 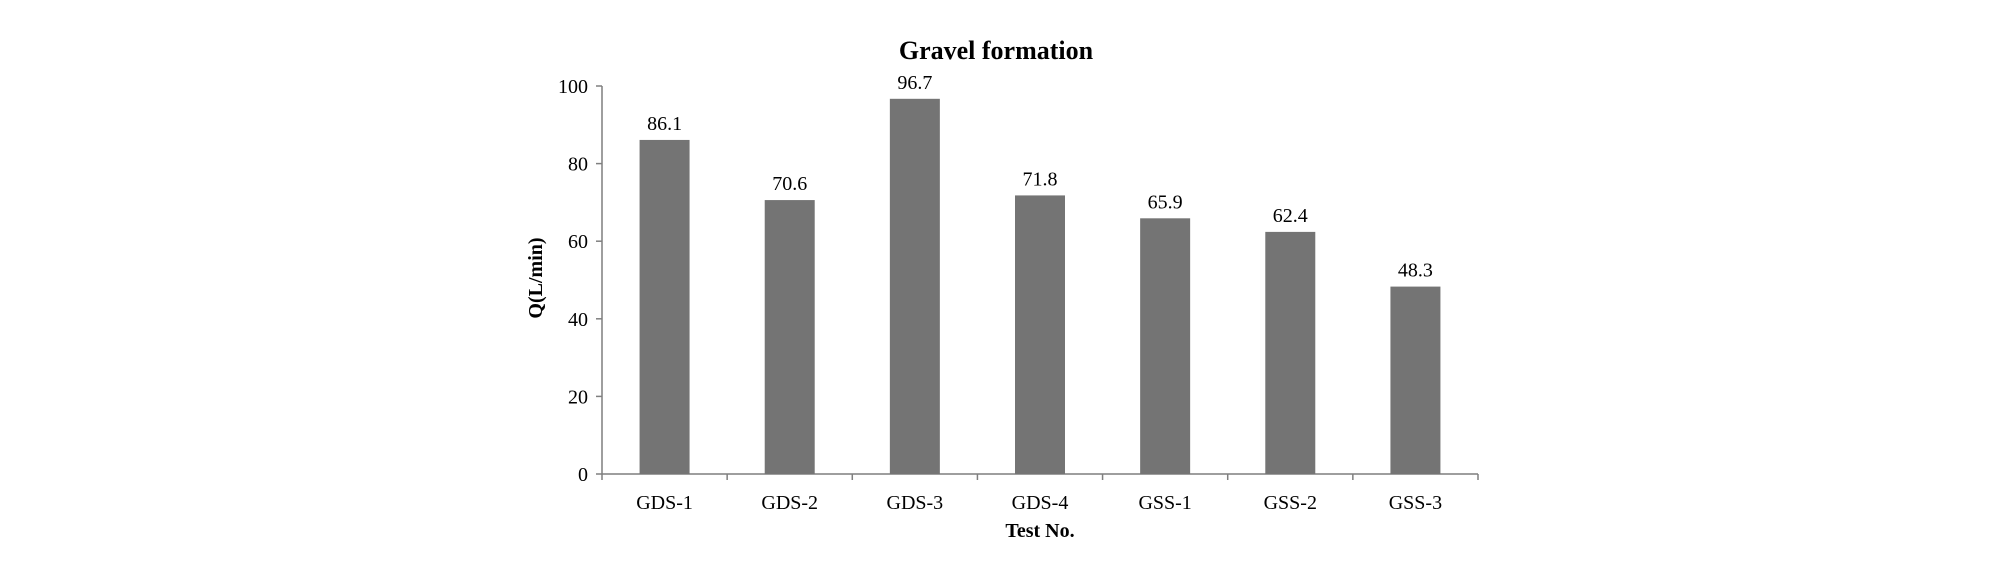 What do you see at coordinates (578, 242) in the screenshot?
I see `y-tick-label: 60` at bounding box center [578, 242].